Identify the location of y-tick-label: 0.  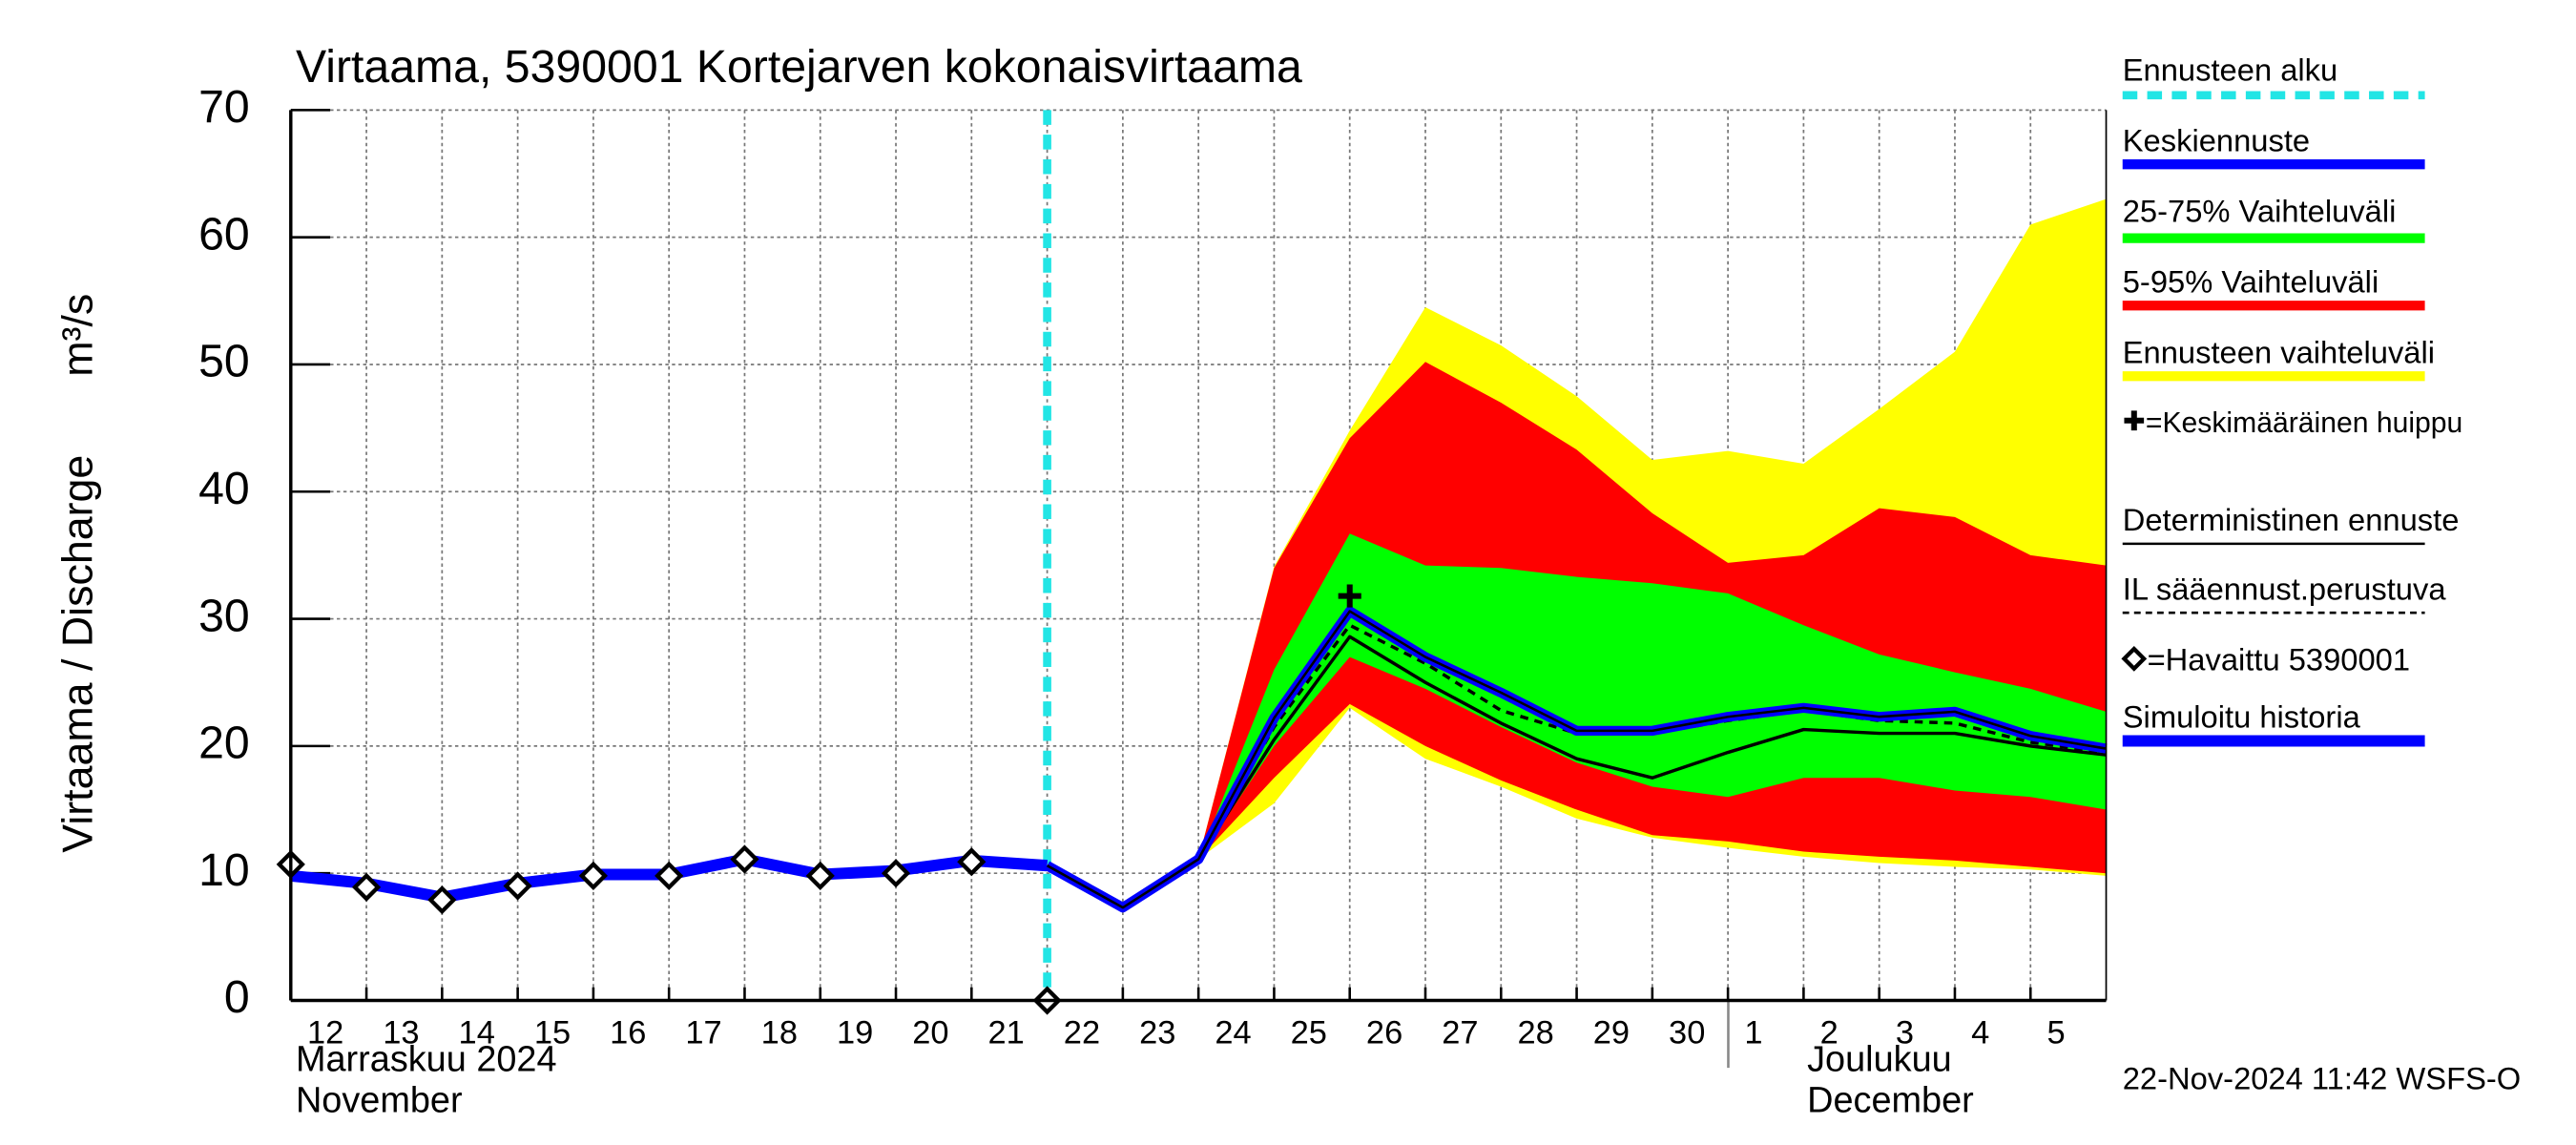
(237, 997).